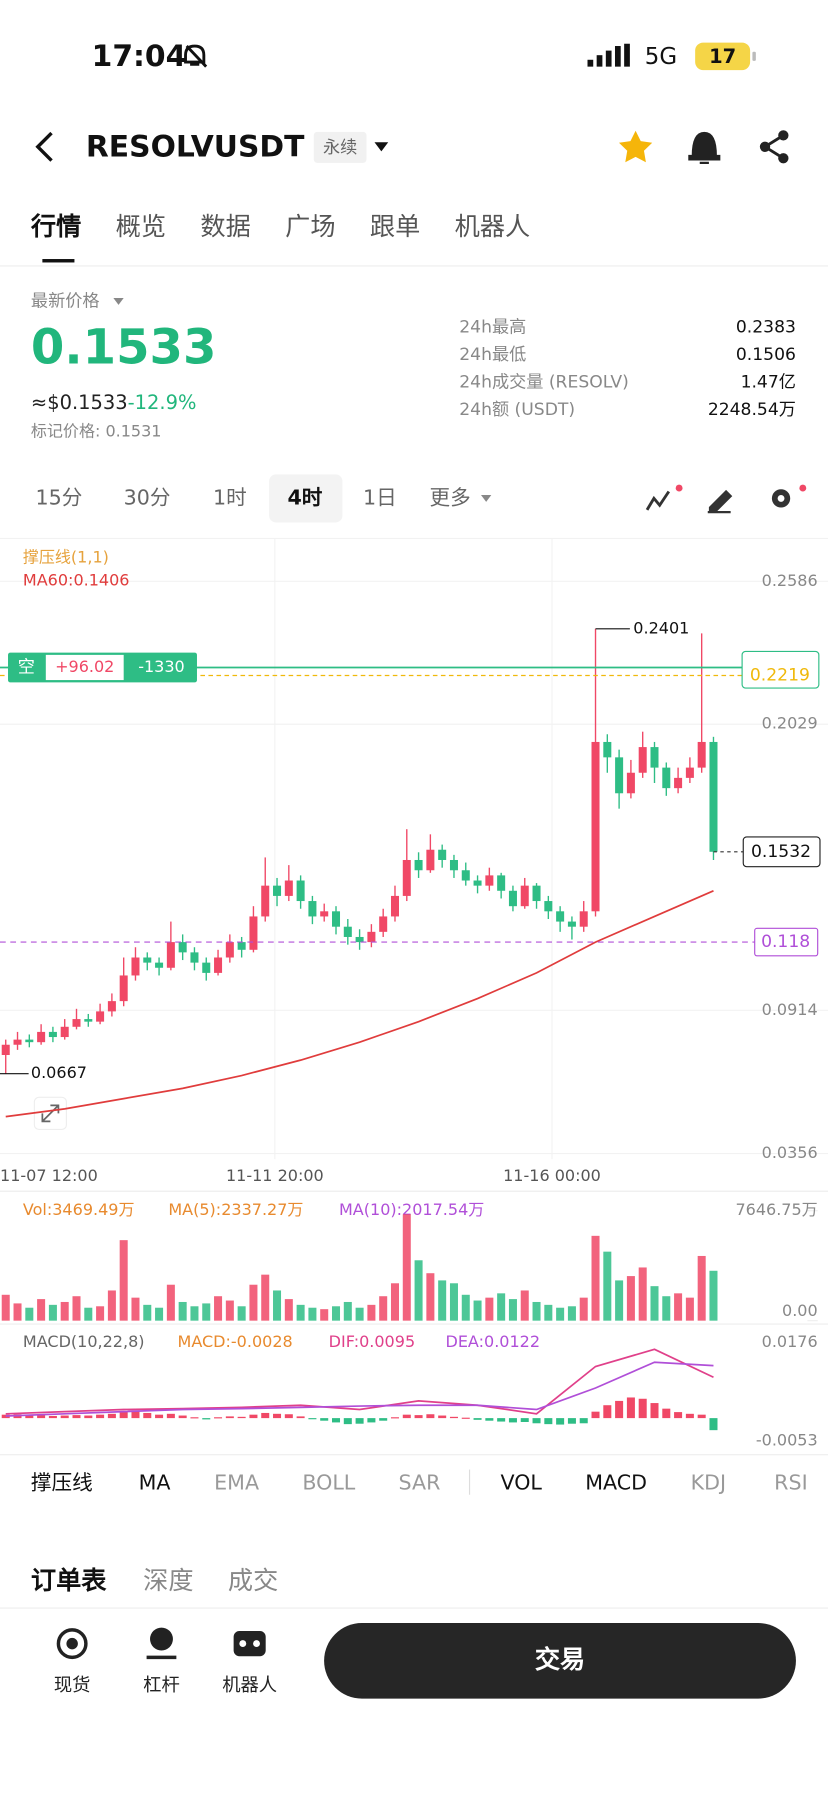  What do you see at coordinates (754, 56) in the screenshot?
I see `battery-cap` at bounding box center [754, 56].